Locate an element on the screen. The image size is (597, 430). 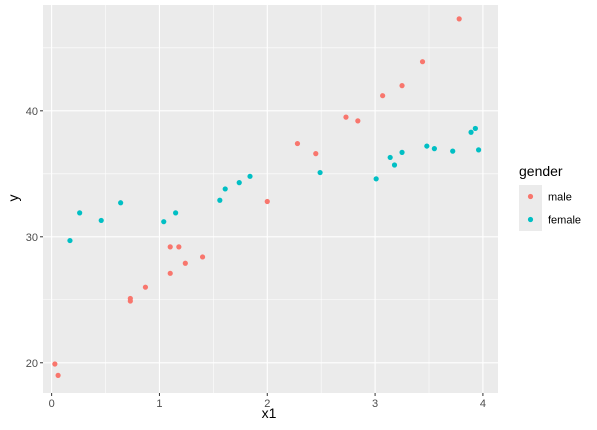
legend-label-female: female is located at coordinates (564, 221).